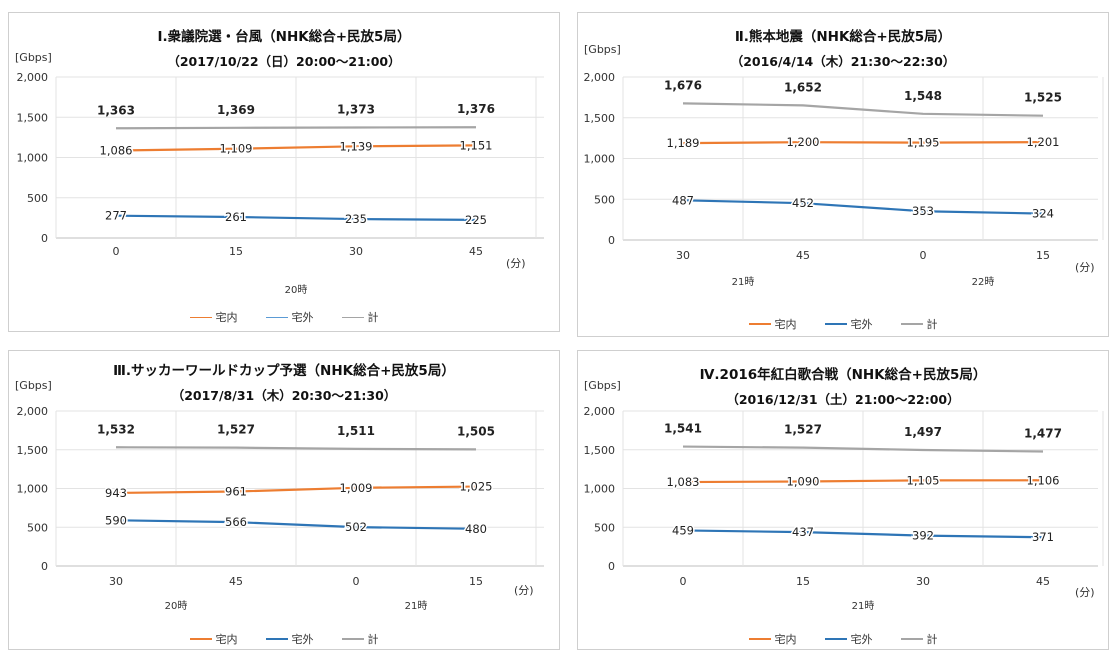 This screenshot has height=652, width=1116. Describe the element at coordinates (1043, 142) in the screenshot. I see `data-label-home: 1,201` at that location.